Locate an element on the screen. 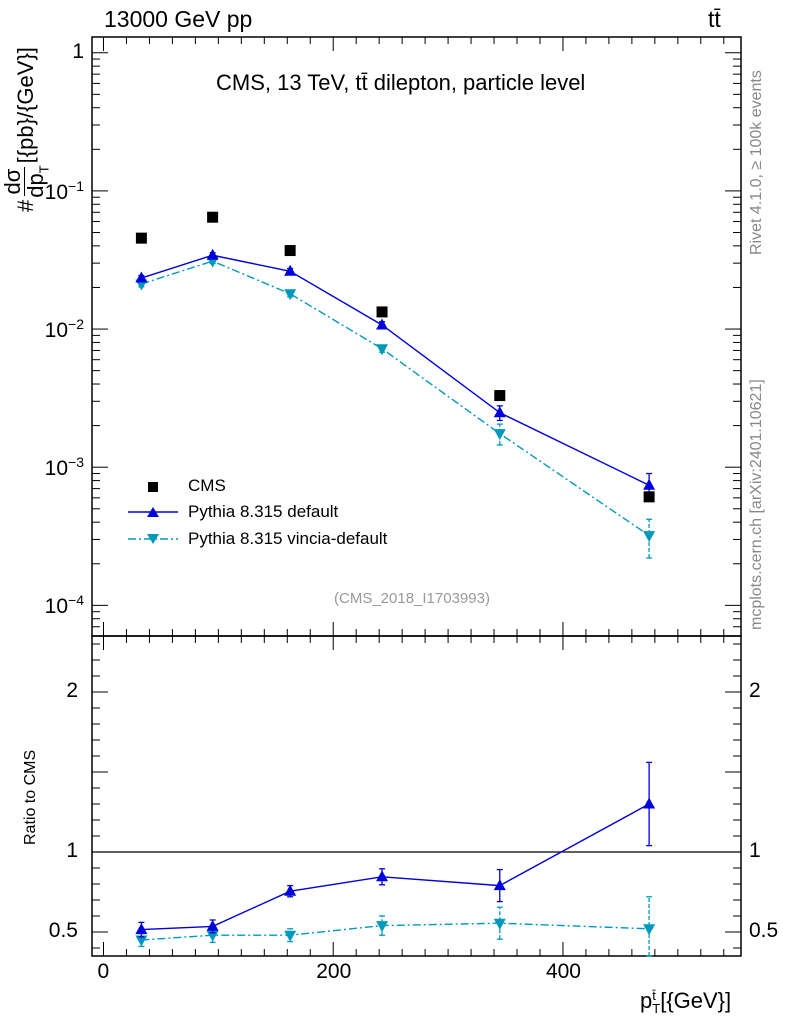 The height and width of the screenshot is (1024, 786). y-label-units: [{pb}/{GeV}] is located at coordinates (26, 105).